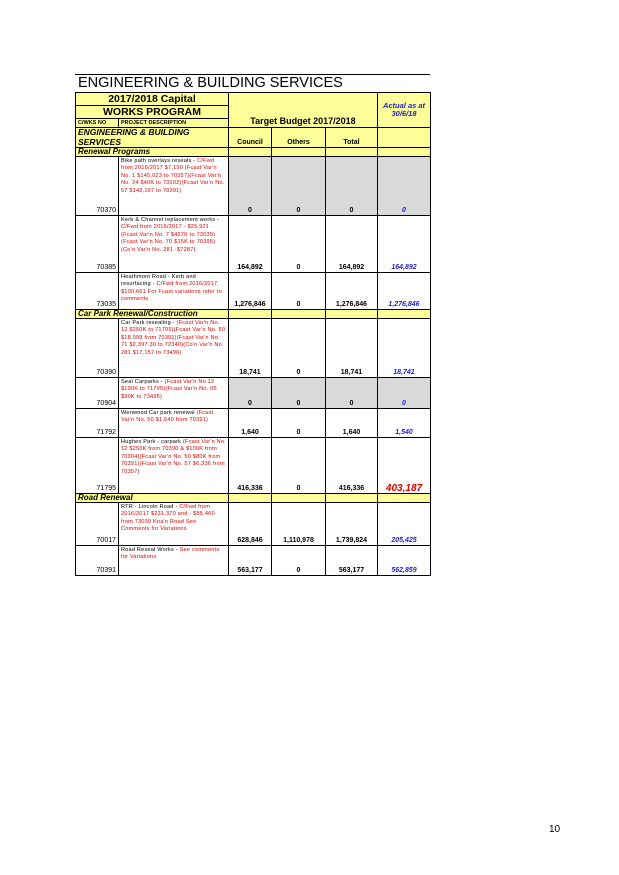  What do you see at coordinates (167, 417) in the screenshot?
I see `description-note: (Fcast Var'n No. 50 $1,640 from 70391)` at bounding box center [167, 417].